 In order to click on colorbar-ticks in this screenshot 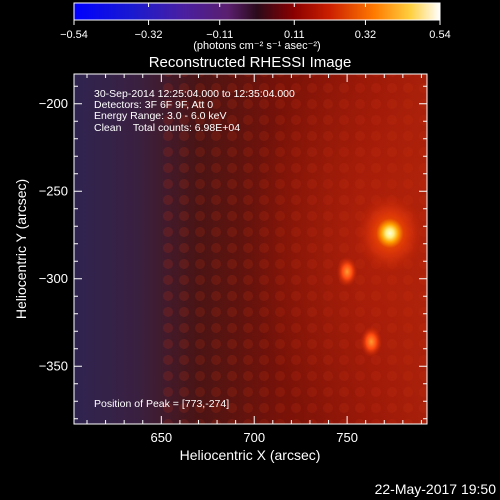, I will do `click(257, 14)`.